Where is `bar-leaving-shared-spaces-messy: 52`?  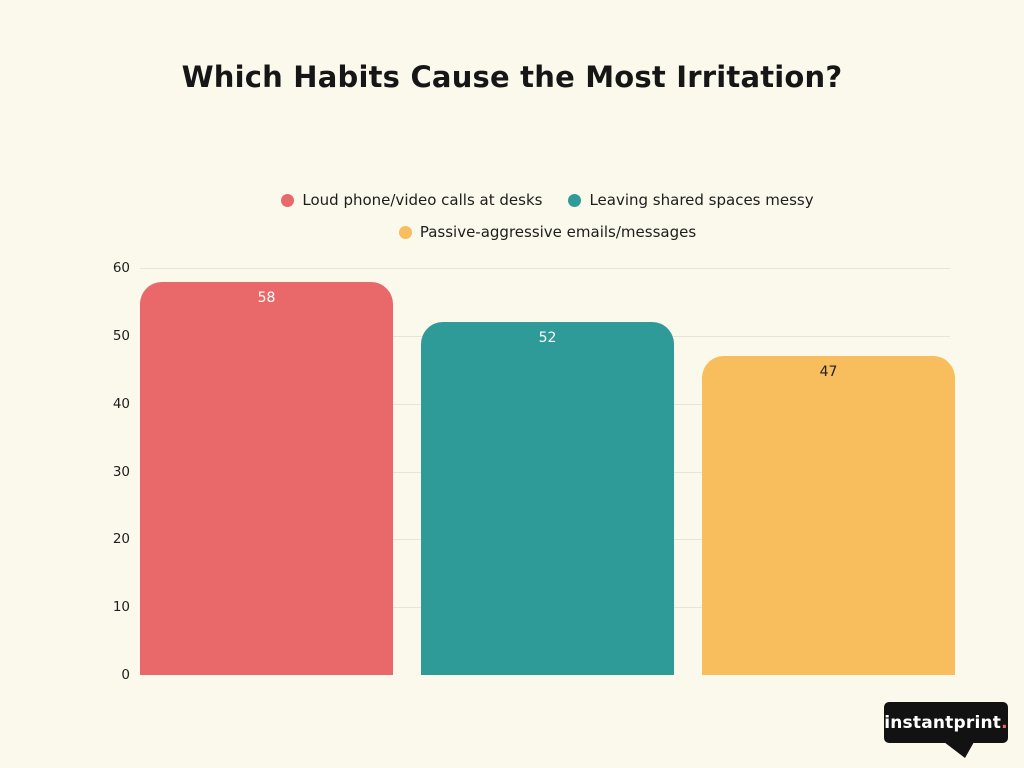 bar-leaving-shared-spaces-messy: 52 is located at coordinates (547, 498).